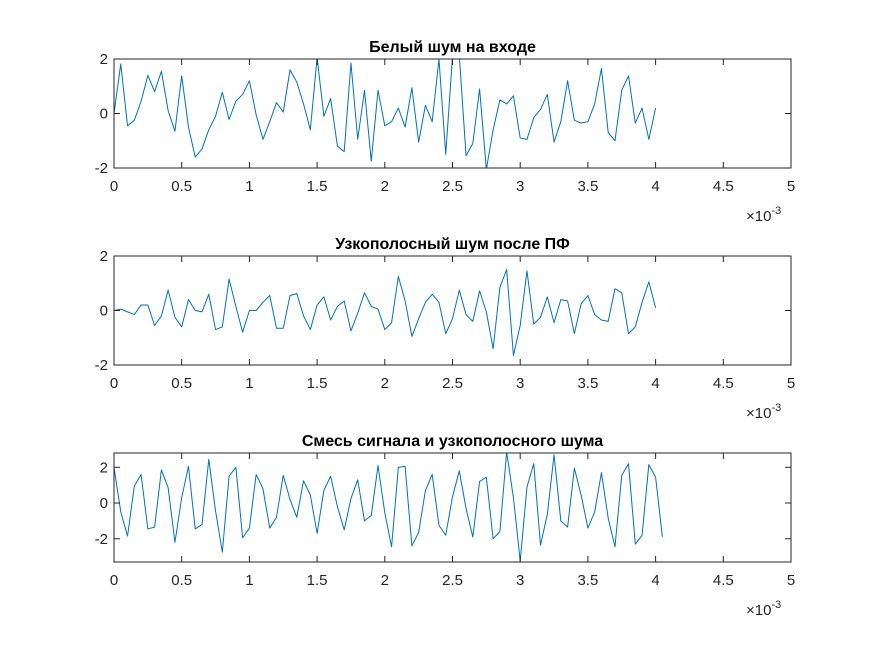 This screenshot has height=656, width=875. What do you see at coordinates (452, 47) in the screenshot?
I see `subplot-title: Белый шум на входе` at bounding box center [452, 47].